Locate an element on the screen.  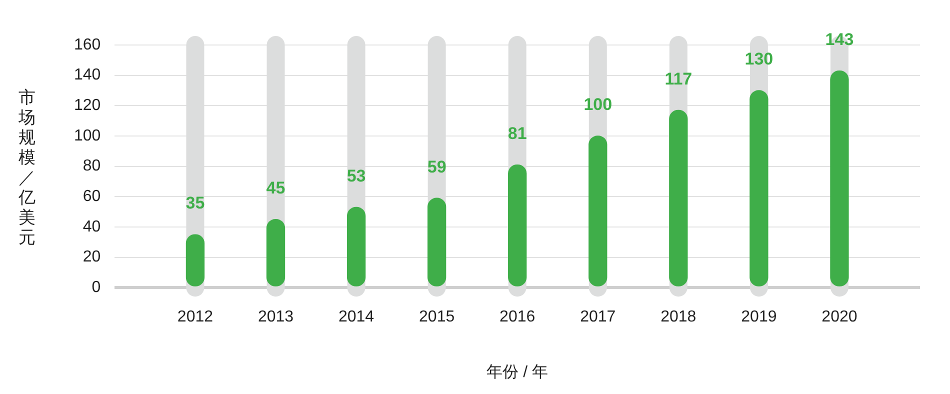
data-label: 53 is located at coordinates (356, 176).